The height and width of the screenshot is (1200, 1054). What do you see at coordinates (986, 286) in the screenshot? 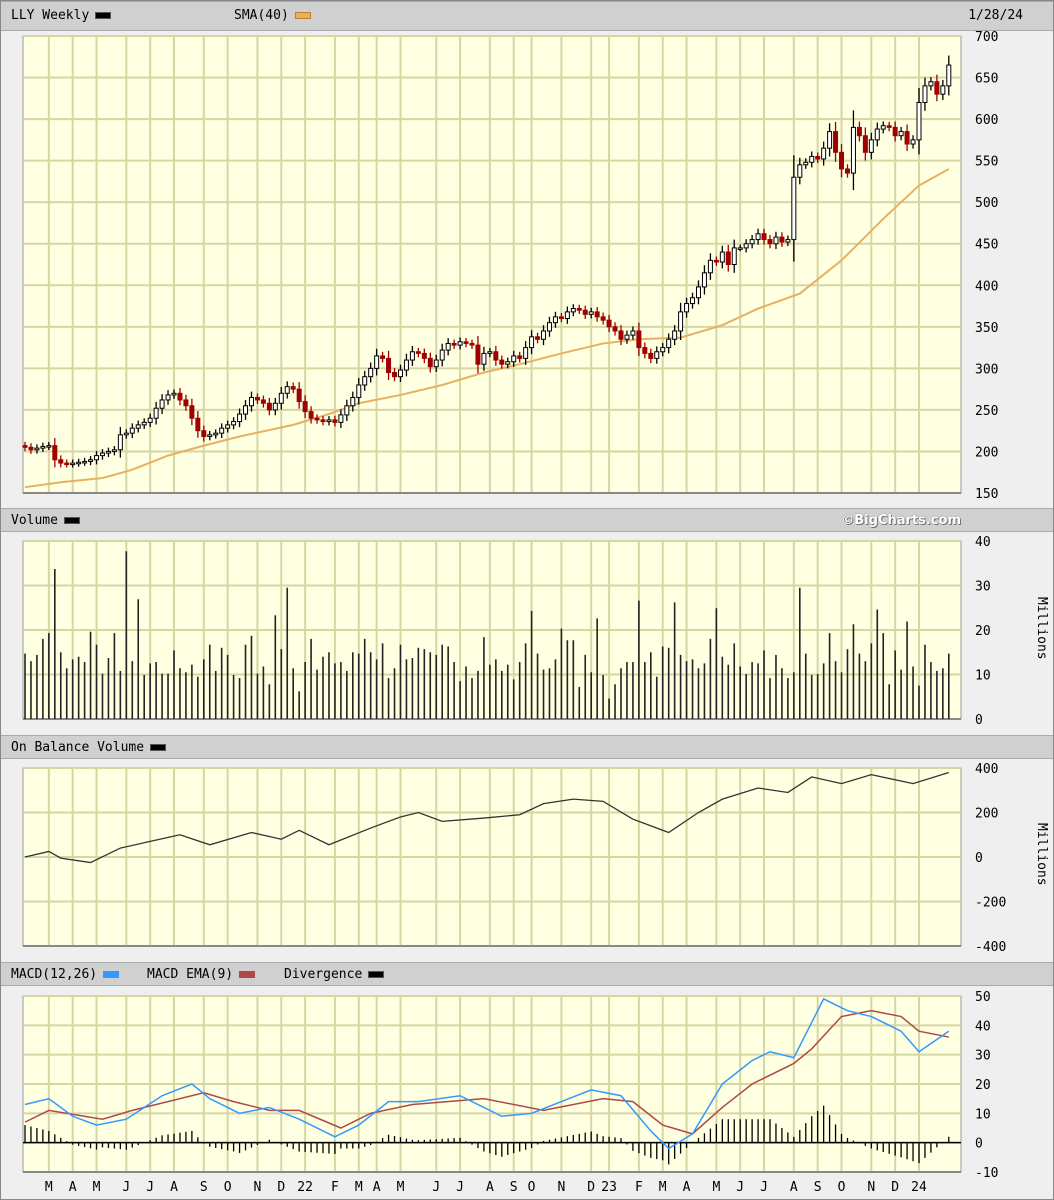
I see `price-y-tick-label: 400` at bounding box center [986, 286].